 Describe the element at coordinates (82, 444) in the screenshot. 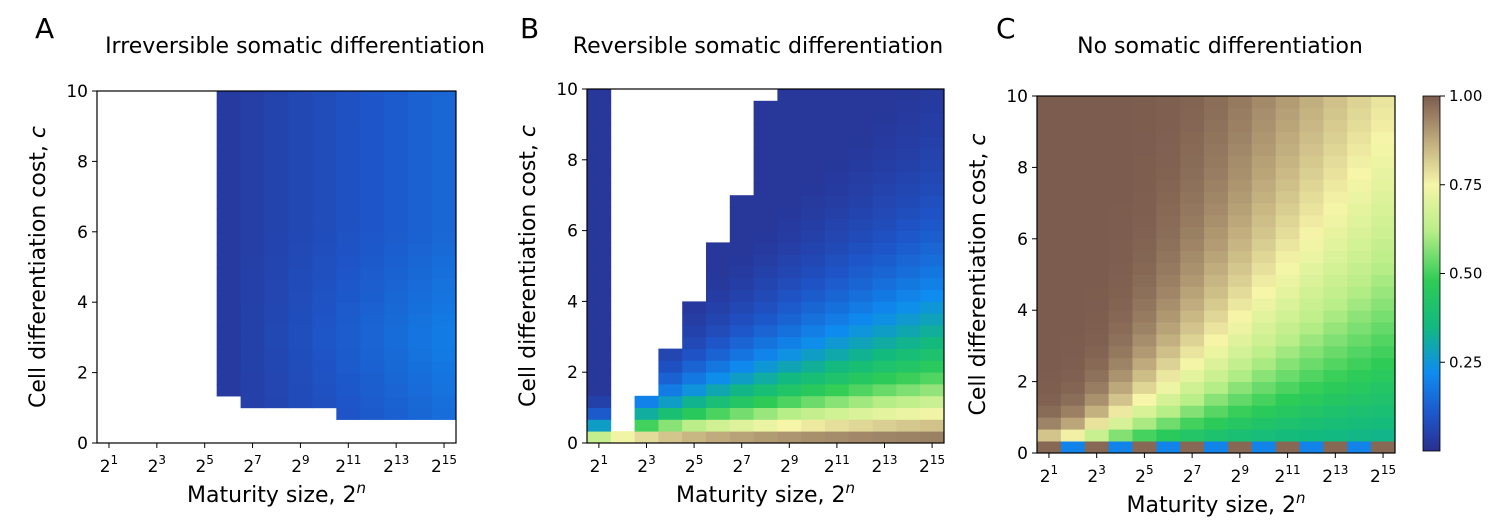

I see `y-tick-label: 0` at that location.